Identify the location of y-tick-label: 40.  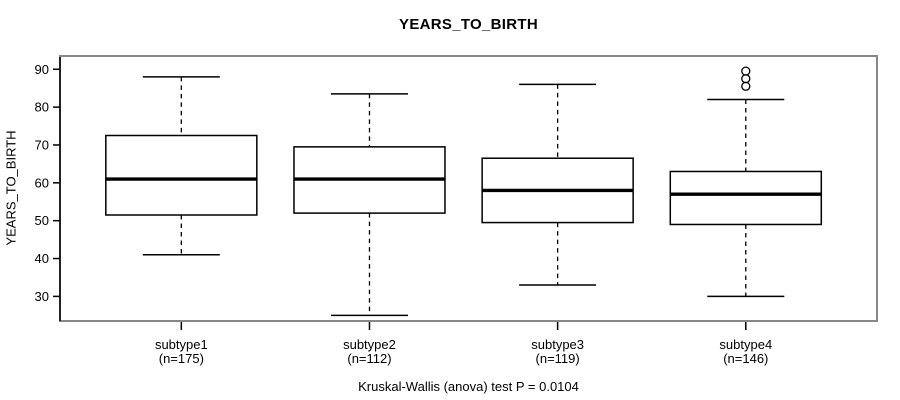
(42, 258).